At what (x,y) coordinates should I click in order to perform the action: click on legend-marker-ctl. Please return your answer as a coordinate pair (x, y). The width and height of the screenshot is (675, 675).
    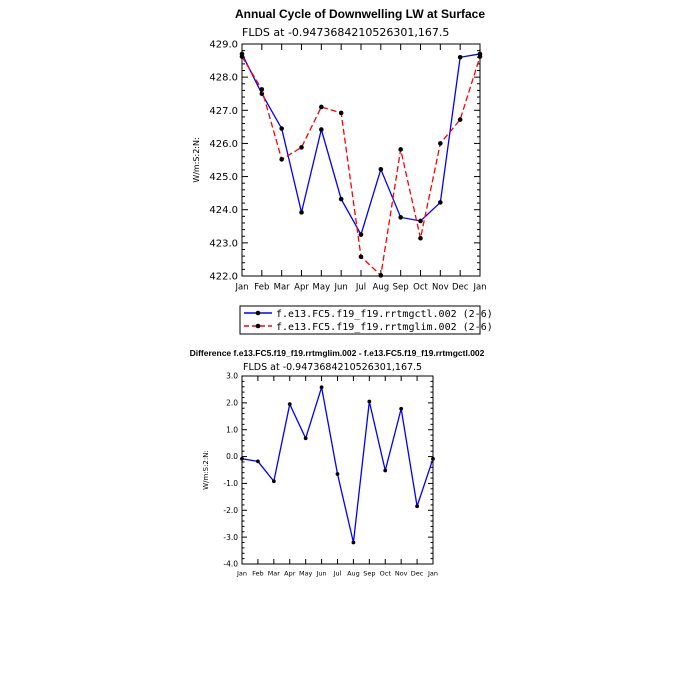
    Looking at the image, I should click on (258, 313).